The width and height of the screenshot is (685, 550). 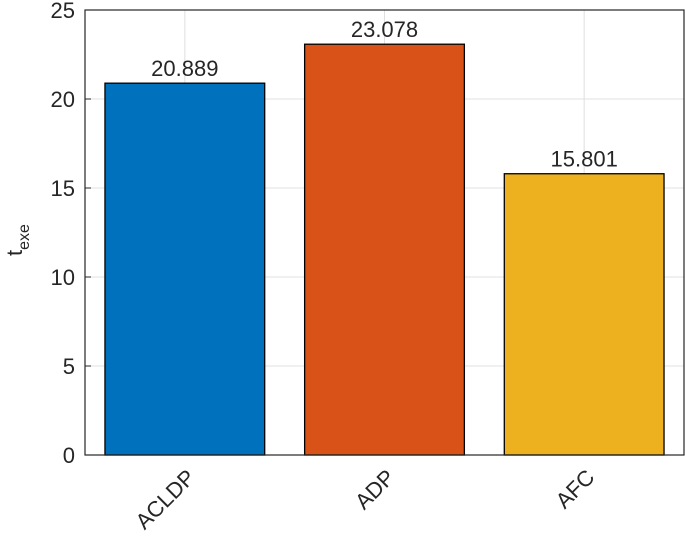 What do you see at coordinates (375, 490) in the screenshot?
I see `x-tick-label: ADP` at bounding box center [375, 490].